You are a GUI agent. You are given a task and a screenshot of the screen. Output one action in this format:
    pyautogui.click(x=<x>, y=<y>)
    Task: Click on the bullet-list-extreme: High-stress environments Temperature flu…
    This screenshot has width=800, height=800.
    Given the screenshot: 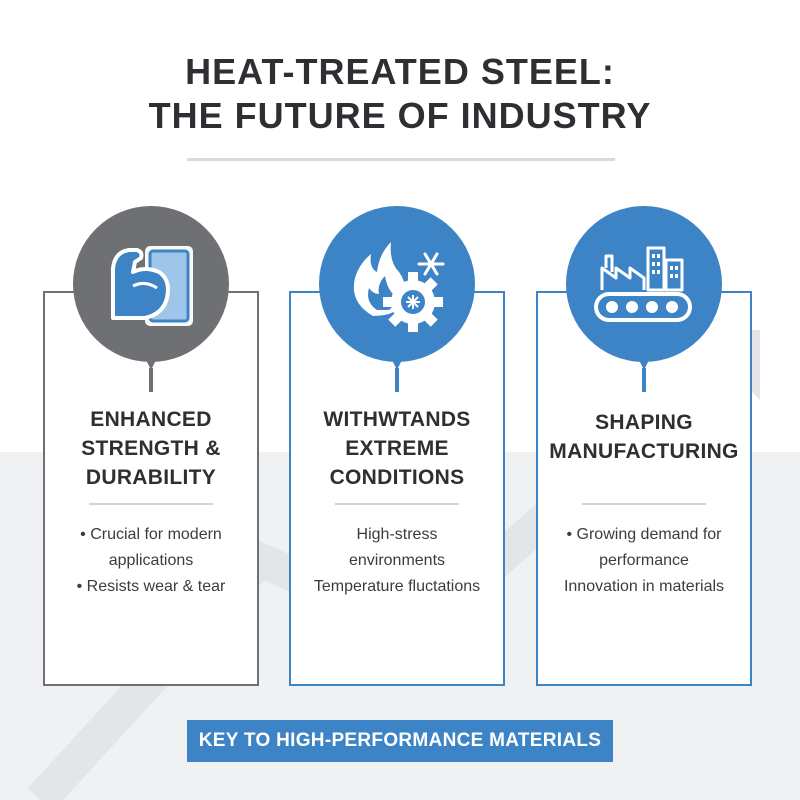 What is the action you would take?
    pyautogui.click(x=397, y=561)
    